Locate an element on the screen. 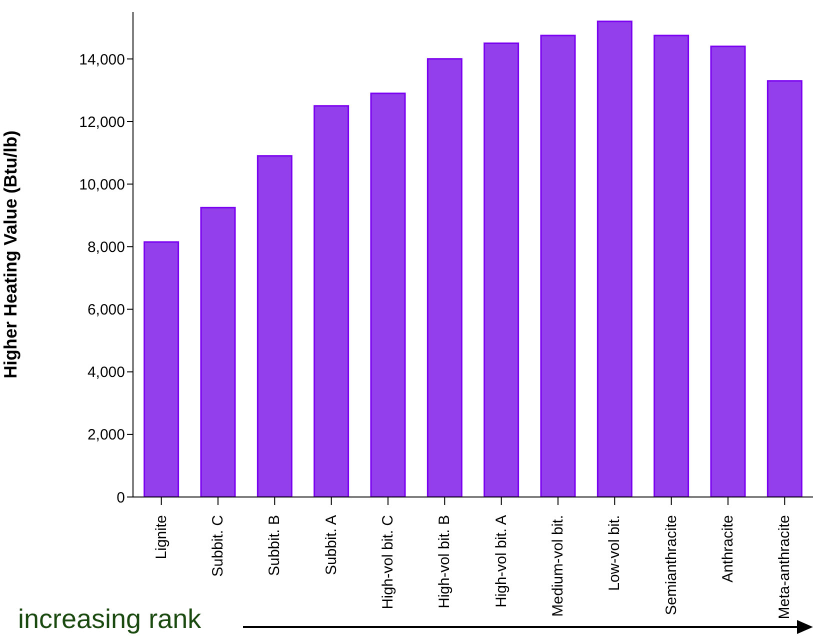  y-tick-label: 0 is located at coordinates (120, 497).